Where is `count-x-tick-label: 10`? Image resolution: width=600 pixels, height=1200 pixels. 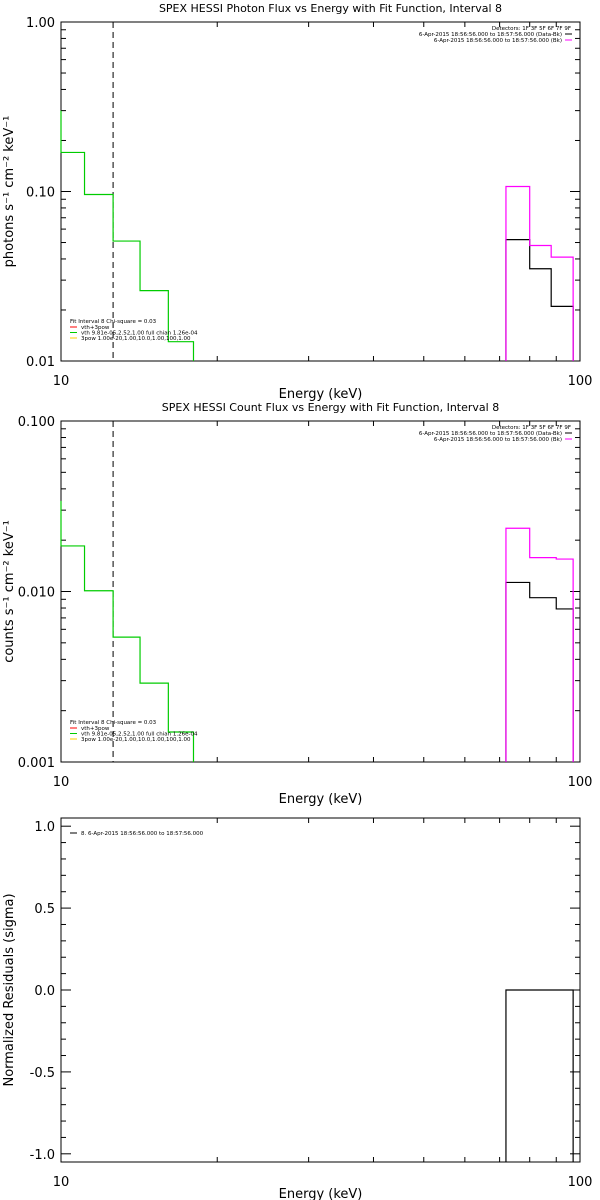 count-x-tick-label: 10 is located at coordinates (61, 782).